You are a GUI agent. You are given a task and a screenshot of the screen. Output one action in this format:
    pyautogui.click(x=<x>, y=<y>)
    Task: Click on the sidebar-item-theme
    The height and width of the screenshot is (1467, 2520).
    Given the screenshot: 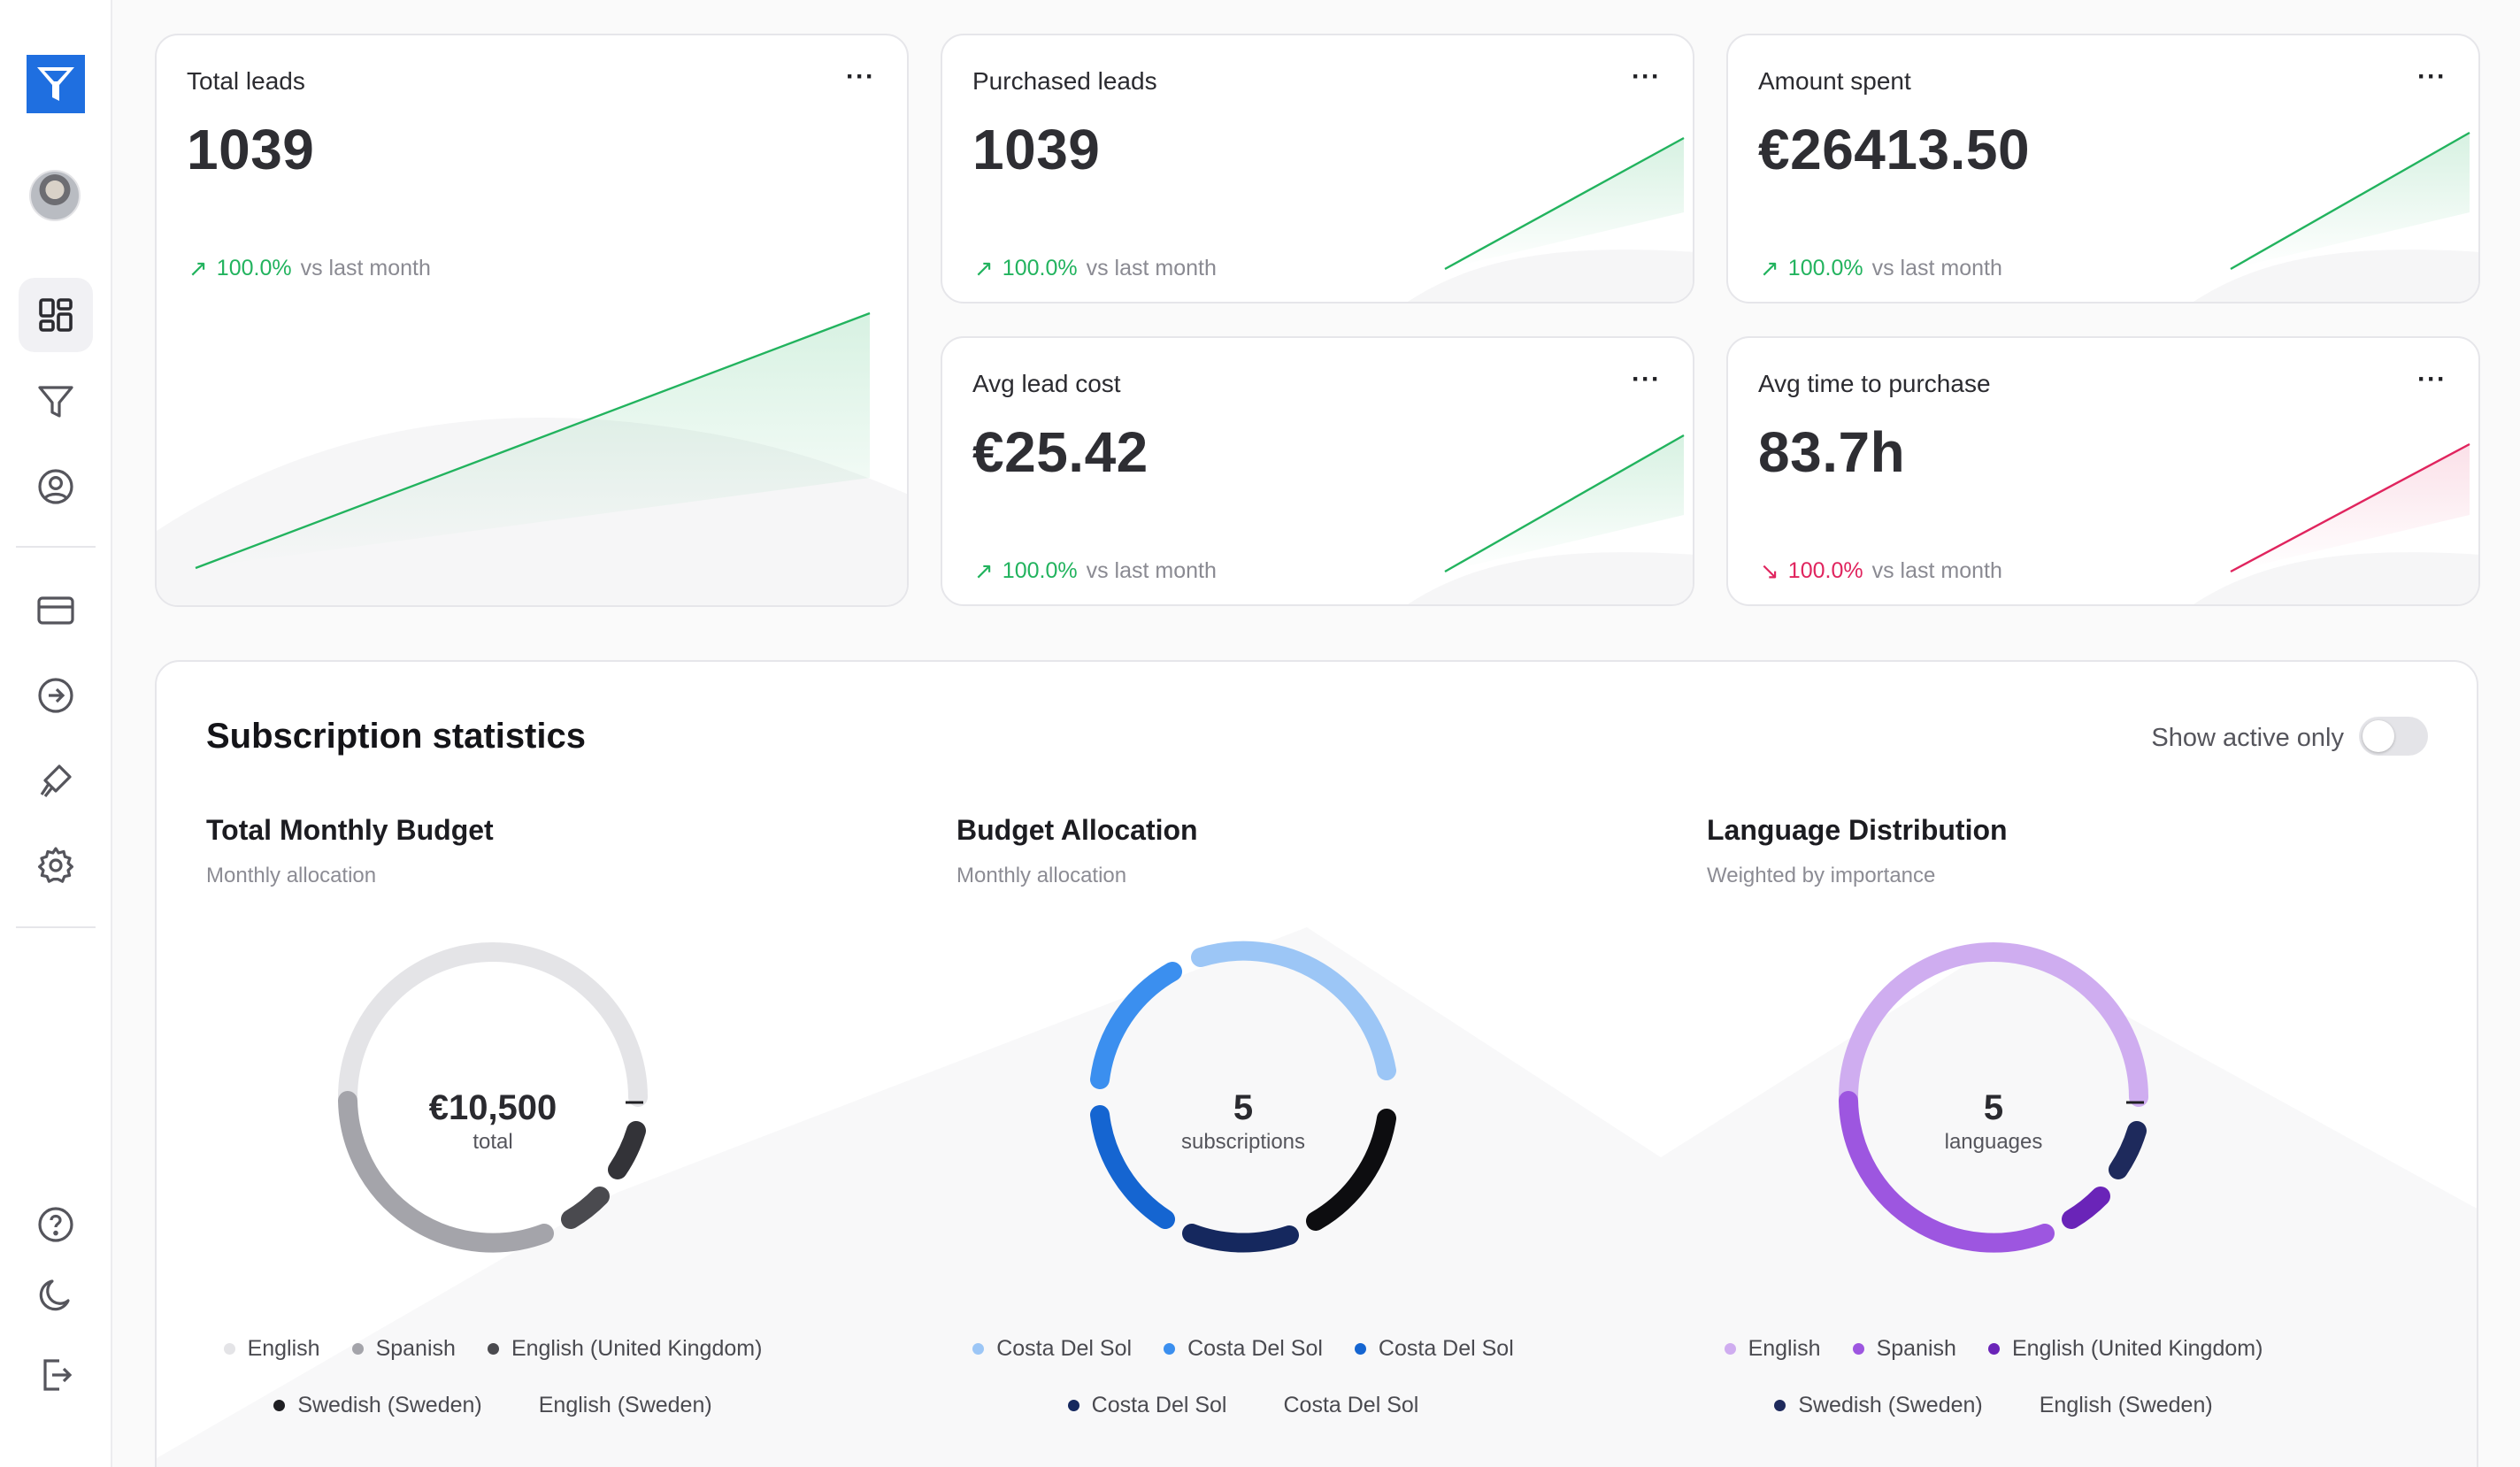 What is the action you would take?
    pyautogui.click(x=56, y=1295)
    